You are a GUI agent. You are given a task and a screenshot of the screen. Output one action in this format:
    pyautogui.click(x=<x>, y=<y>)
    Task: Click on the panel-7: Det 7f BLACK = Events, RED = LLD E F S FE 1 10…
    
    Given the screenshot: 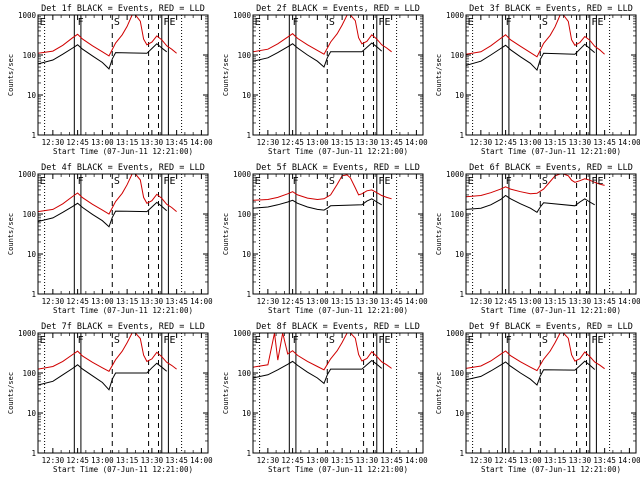 What is the action you would take?
    pyautogui.click(x=110, y=398)
    